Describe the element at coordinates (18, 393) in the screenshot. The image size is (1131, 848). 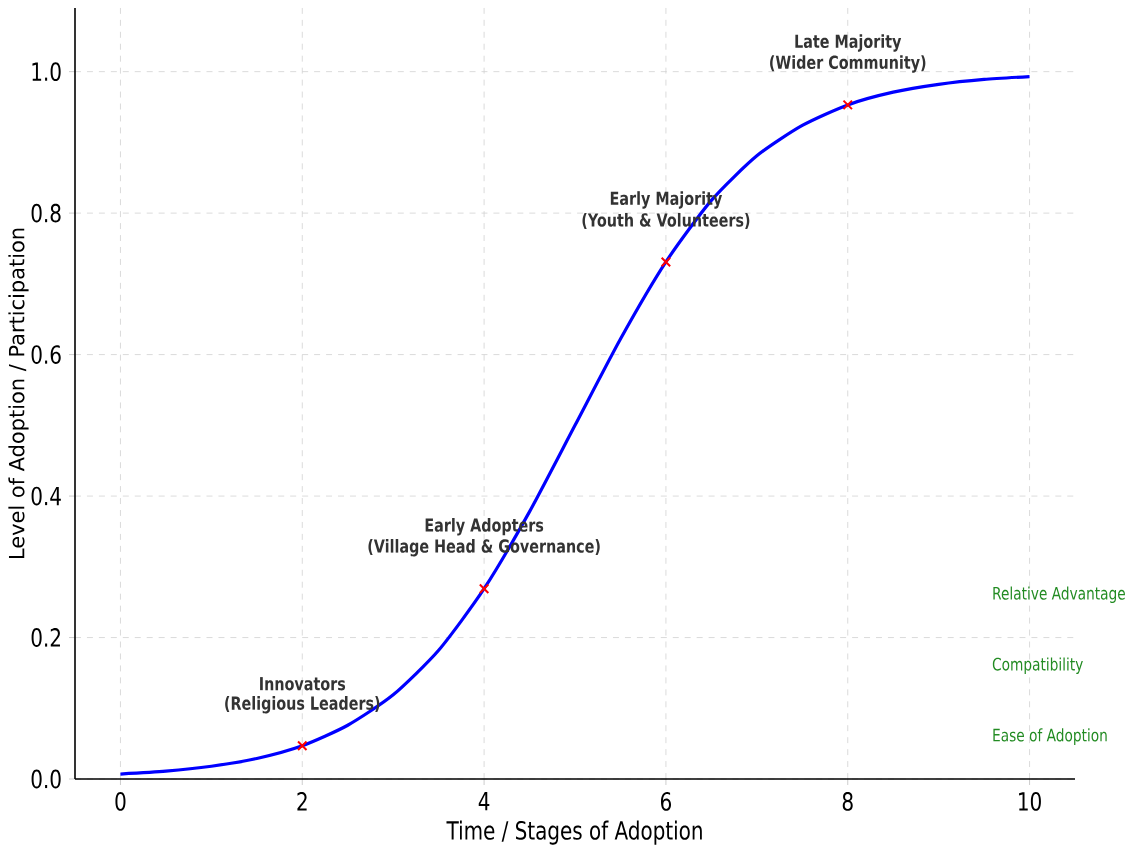
I see `y-axis-title: Level of Adoption / Participation` at that location.